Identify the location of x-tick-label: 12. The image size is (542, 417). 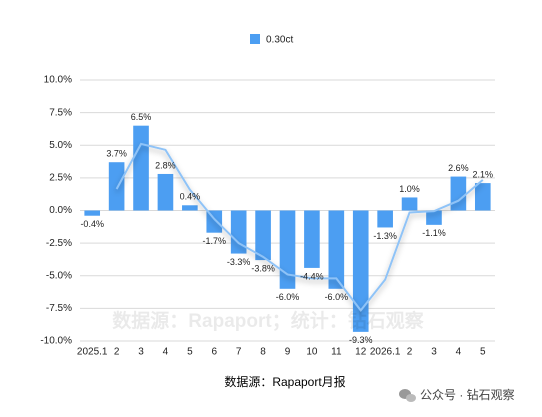
(361, 352).